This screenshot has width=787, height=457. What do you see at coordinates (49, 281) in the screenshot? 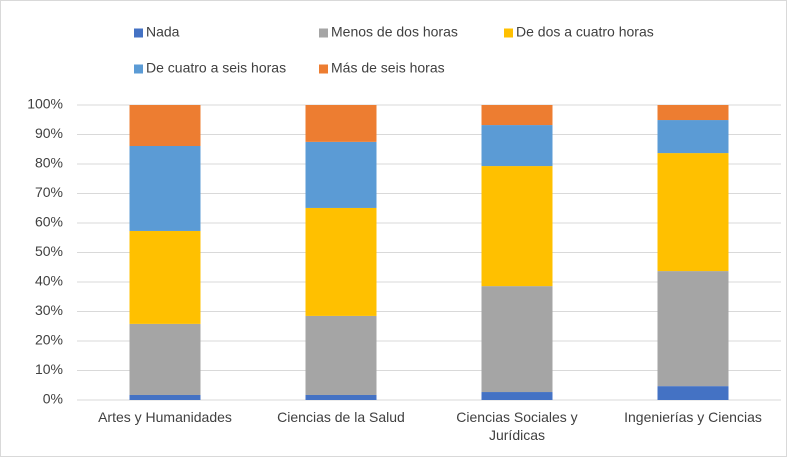
I see `y-tick-label: 40%` at bounding box center [49, 281].